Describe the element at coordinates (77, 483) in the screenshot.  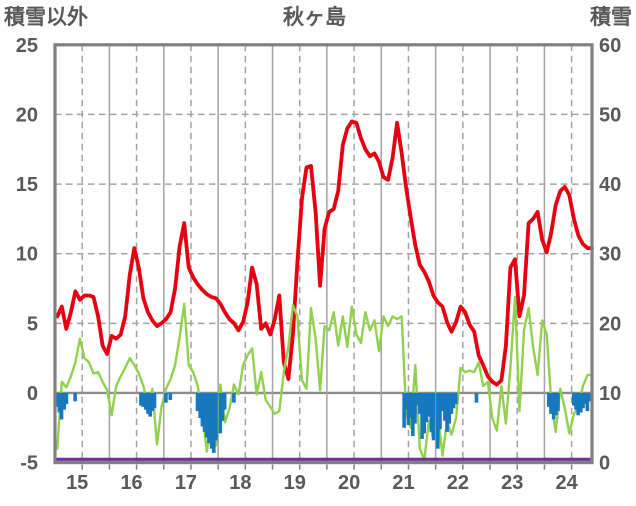
I see `x-axis-tick-label: 15` at that location.